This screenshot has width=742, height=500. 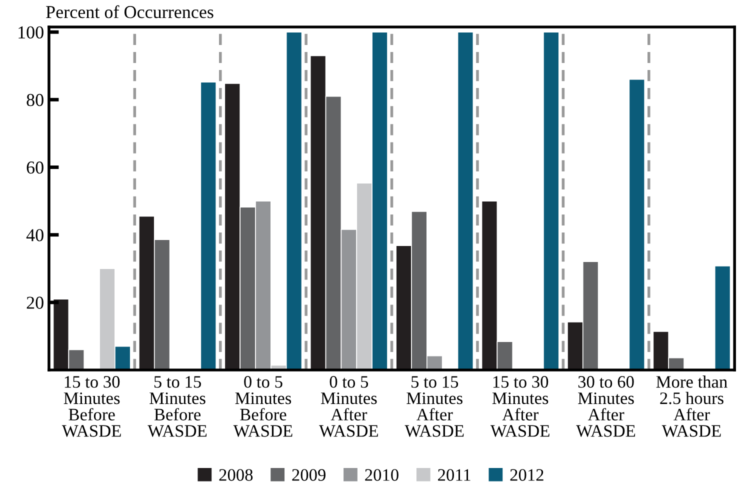 What do you see at coordinates (309, 475) in the screenshot?
I see `legend-label: 2009` at bounding box center [309, 475].